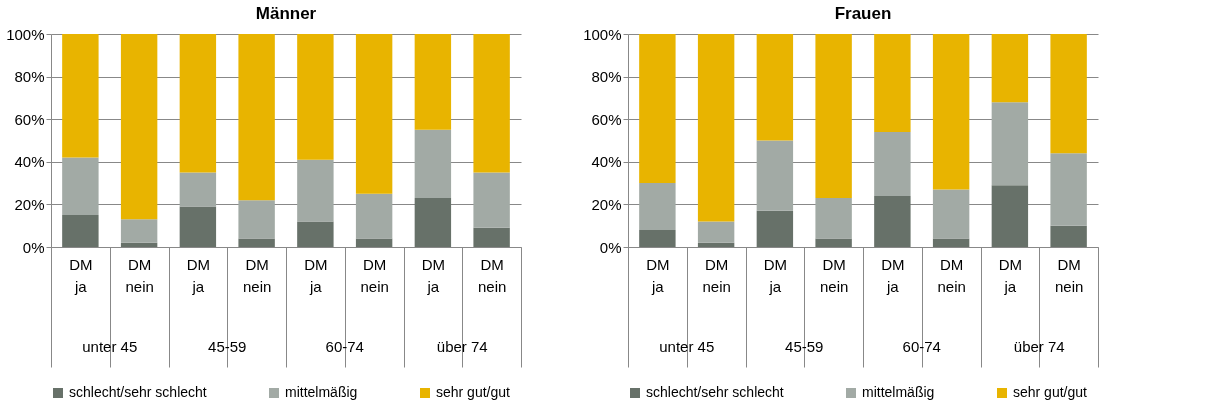 The width and height of the screenshot is (1216, 405). What do you see at coordinates (863, 13) in the screenshot?
I see `chart-title: Frauen` at bounding box center [863, 13].